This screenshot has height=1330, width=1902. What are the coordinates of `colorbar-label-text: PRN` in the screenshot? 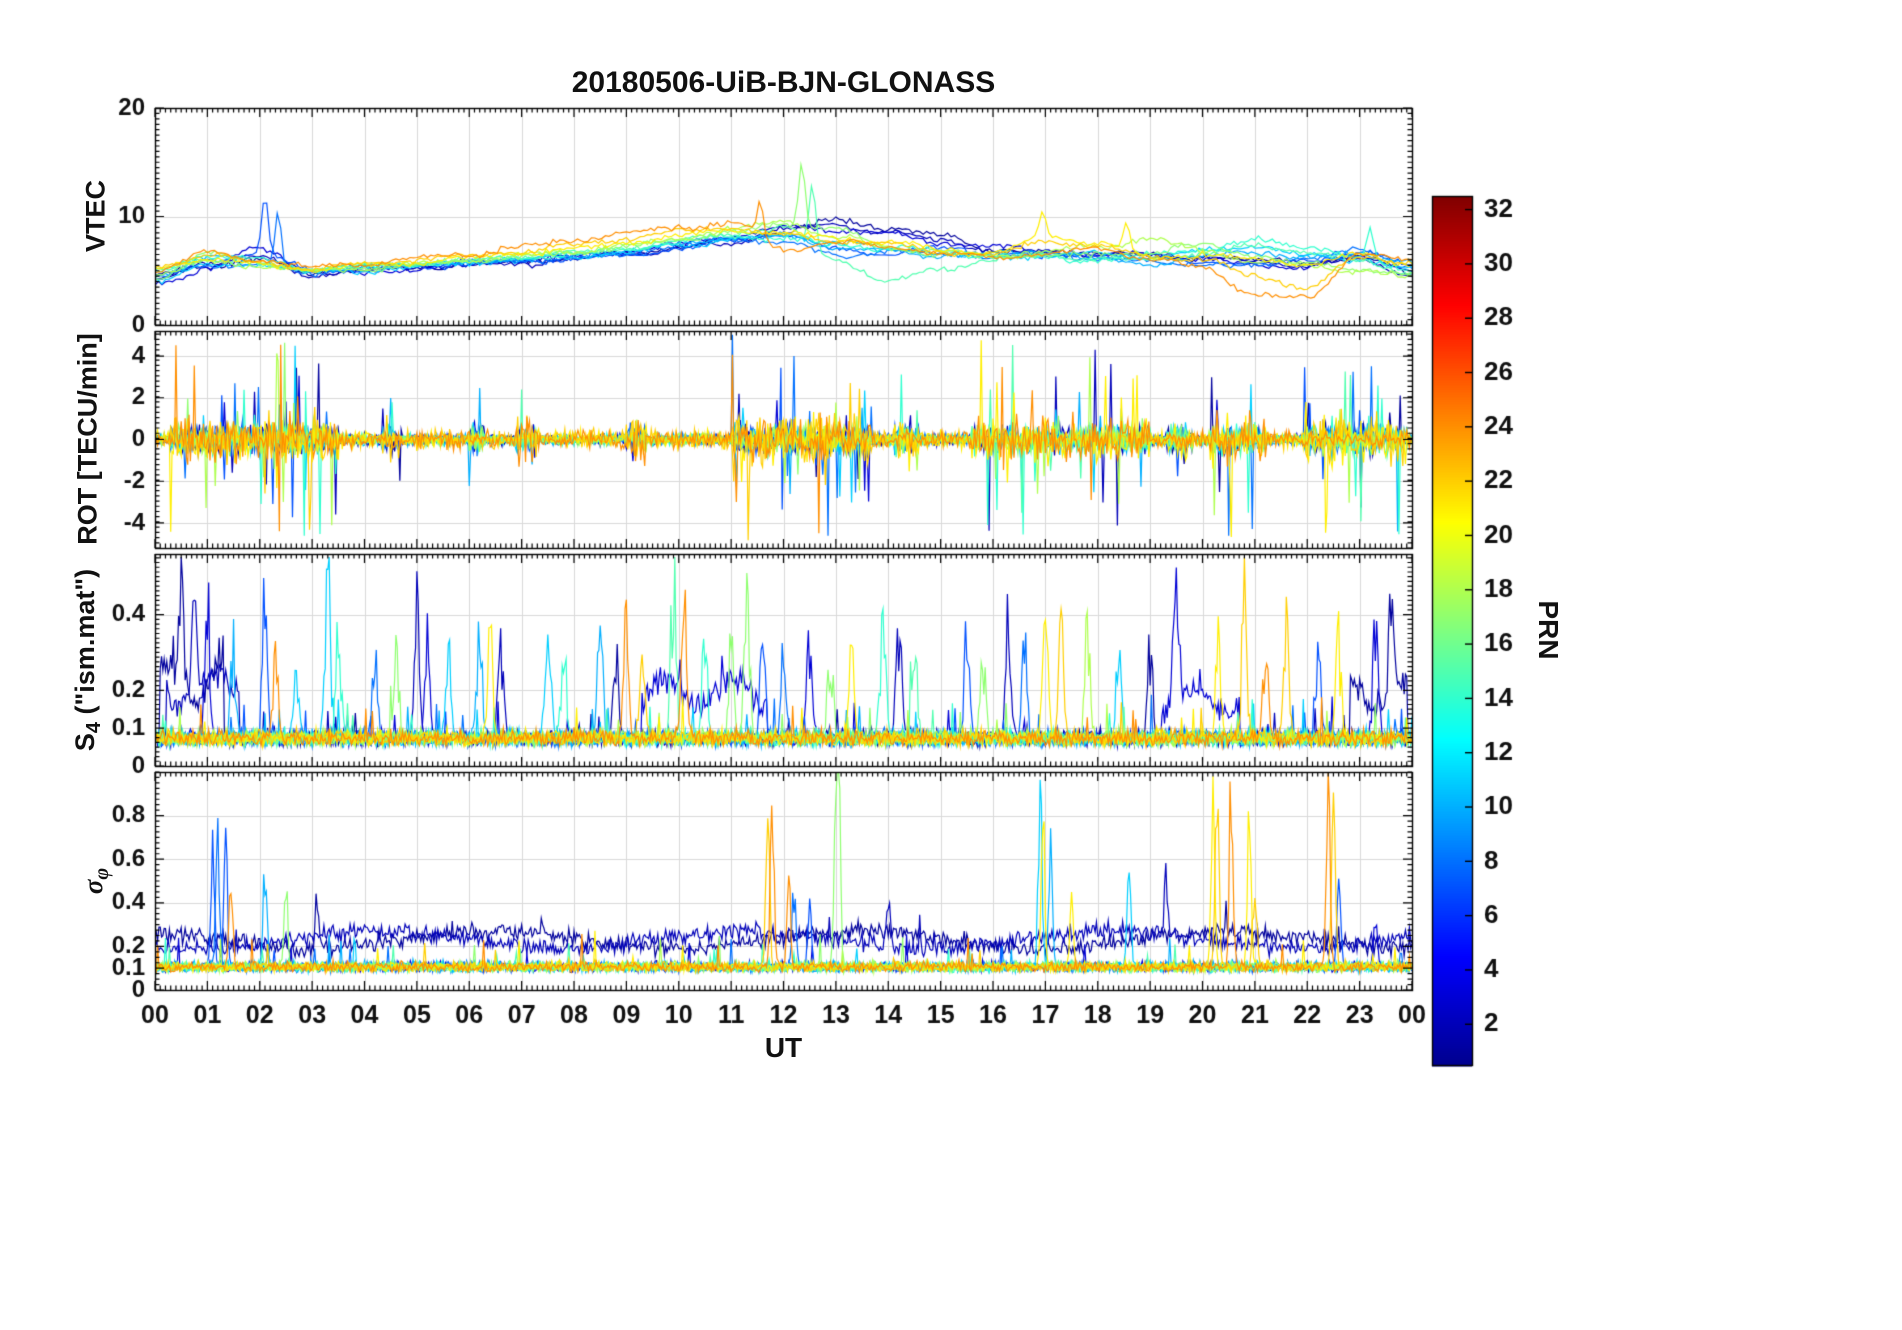 It's located at (1548, 630).